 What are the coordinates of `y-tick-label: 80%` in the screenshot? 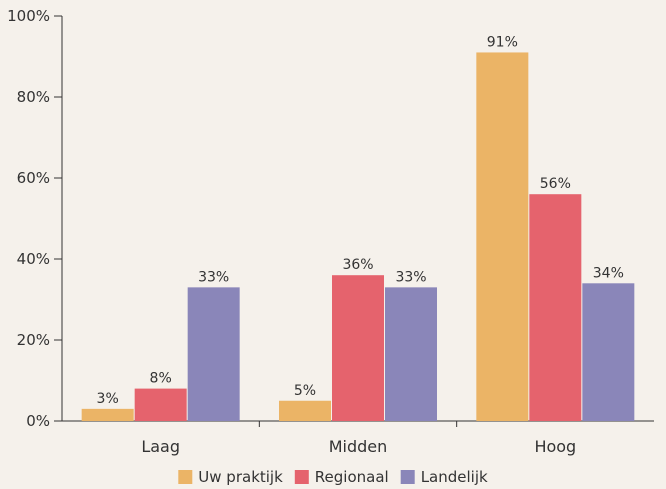 It's located at (33, 97).